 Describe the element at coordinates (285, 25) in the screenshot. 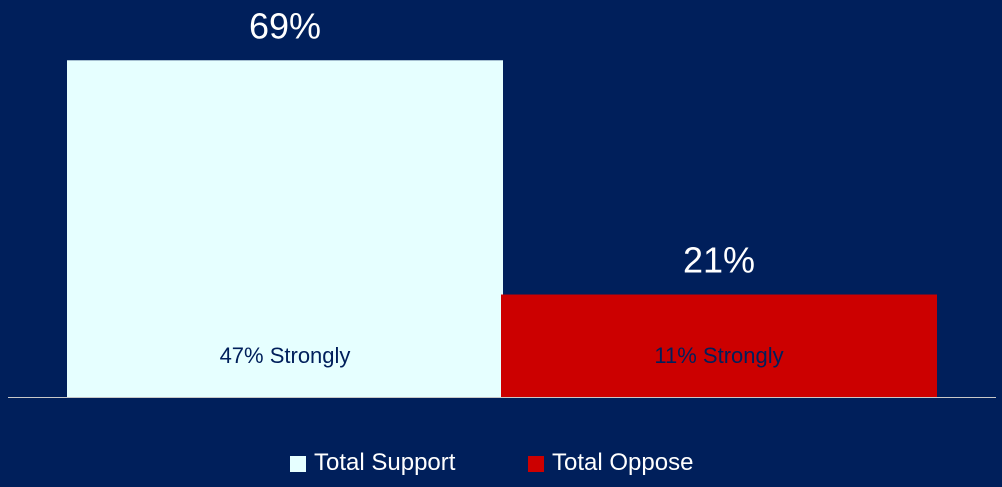

I see `value-label: 69%` at that location.